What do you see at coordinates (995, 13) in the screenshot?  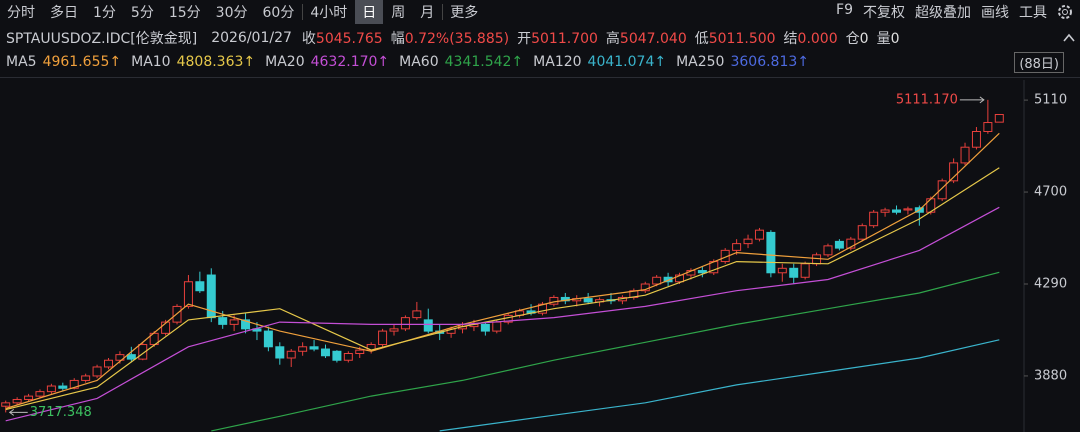 I see `tool-button: 画线` at bounding box center [995, 13].